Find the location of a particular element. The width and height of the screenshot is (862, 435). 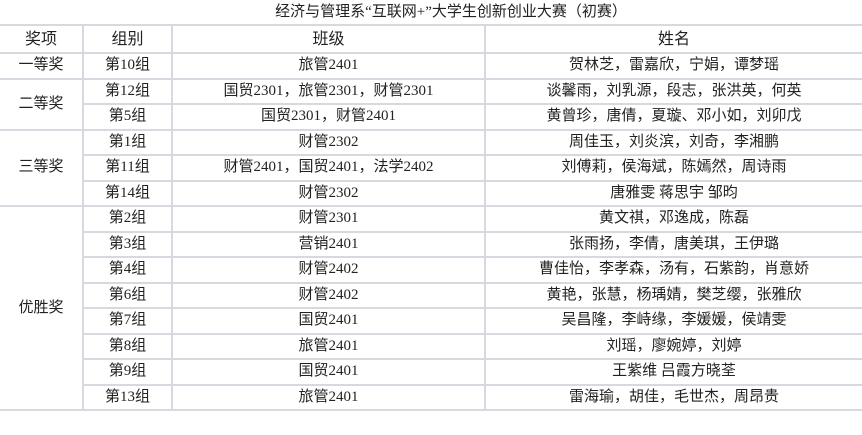

class-cell: 财管2401，国贸2401，法学2402 is located at coordinates (328, 168).